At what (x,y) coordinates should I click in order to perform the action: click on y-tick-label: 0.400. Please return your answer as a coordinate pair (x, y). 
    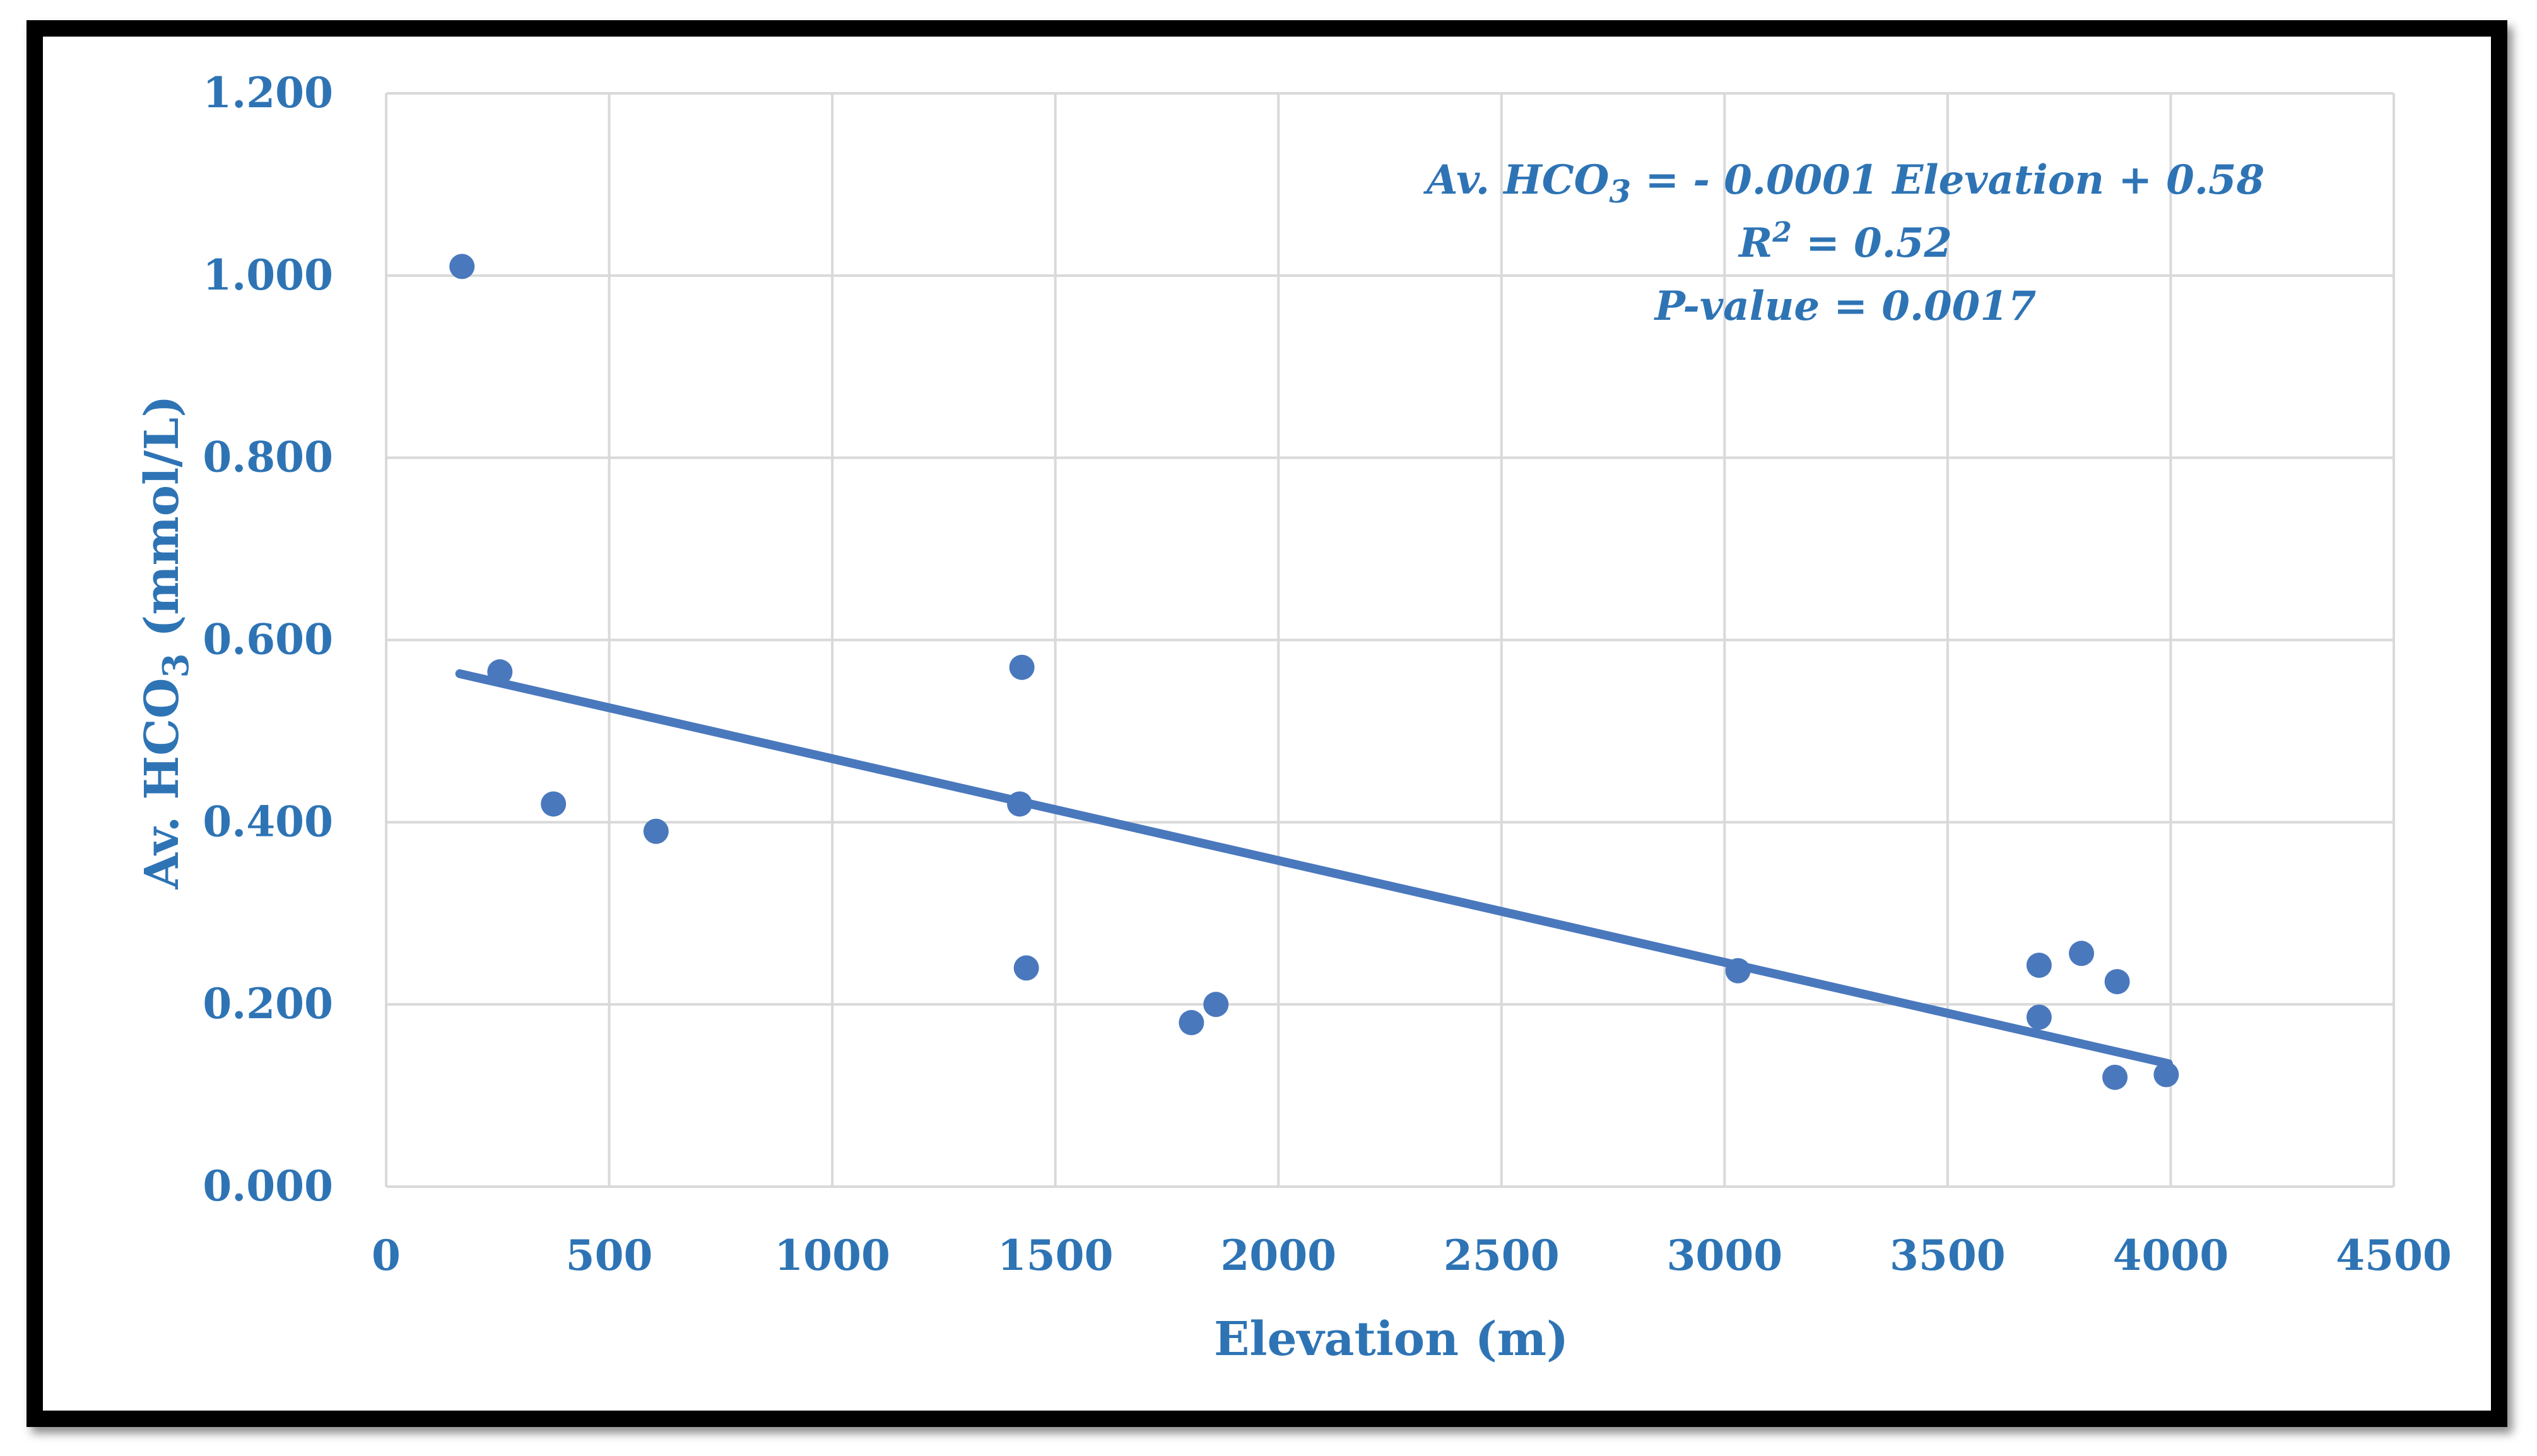
    Looking at the image, I should click on (268, 821).